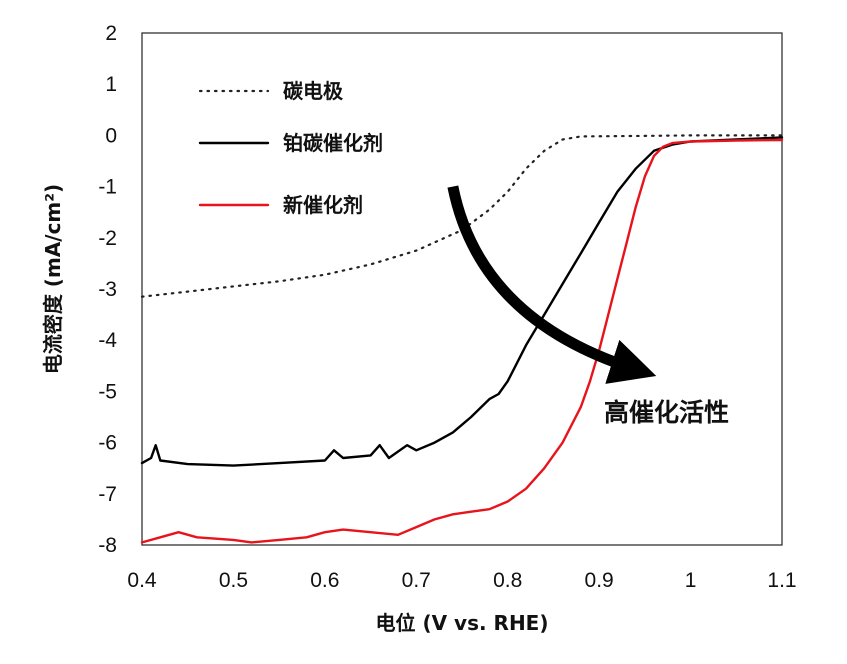  Describe the element at coordinates (107, 443) in the screenshot. I see `y-tick-label: -6` at that location.